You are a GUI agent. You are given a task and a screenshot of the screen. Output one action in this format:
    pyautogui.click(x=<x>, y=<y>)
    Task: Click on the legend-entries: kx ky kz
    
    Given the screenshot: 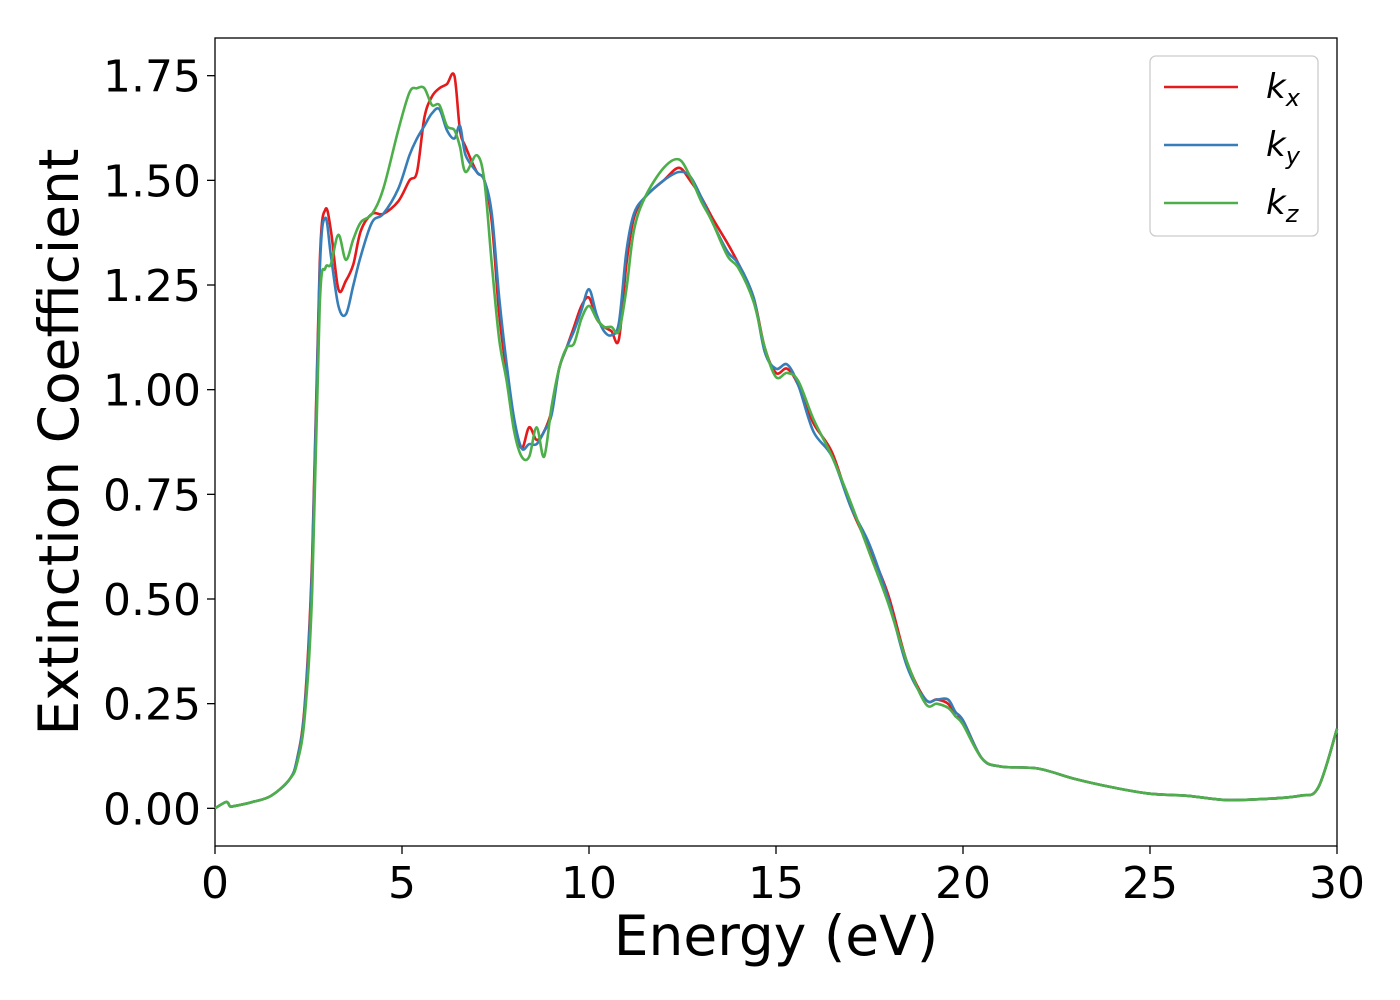 What is the action you would take?
    pyautogui.click(x=1232, y=147)
    